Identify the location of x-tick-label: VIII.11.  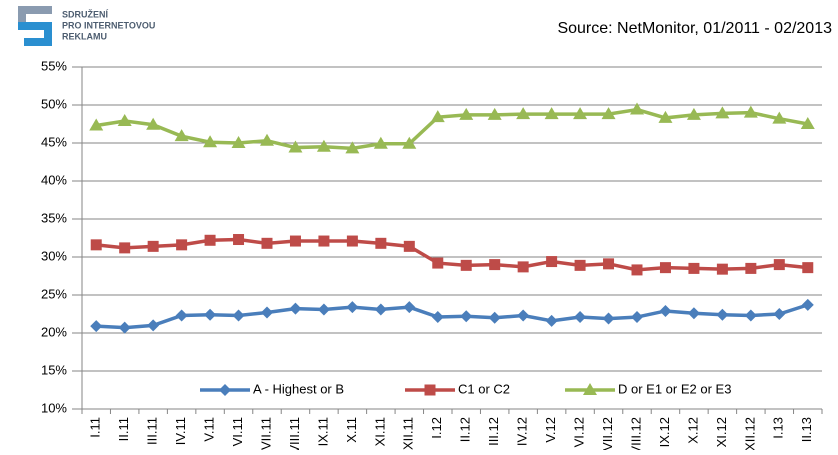
(294, 433).